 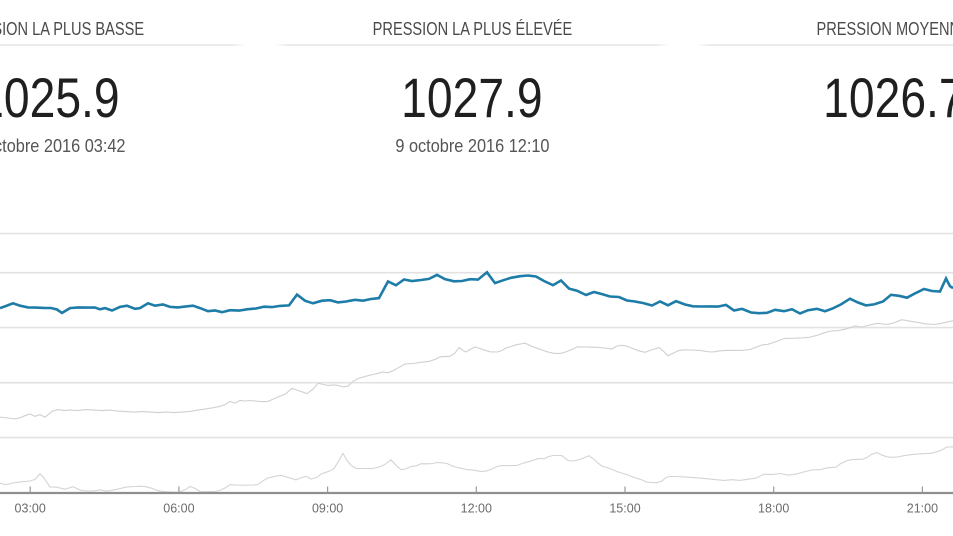 I want to click on svg-text: 18:00, so click(x=773, y=509).